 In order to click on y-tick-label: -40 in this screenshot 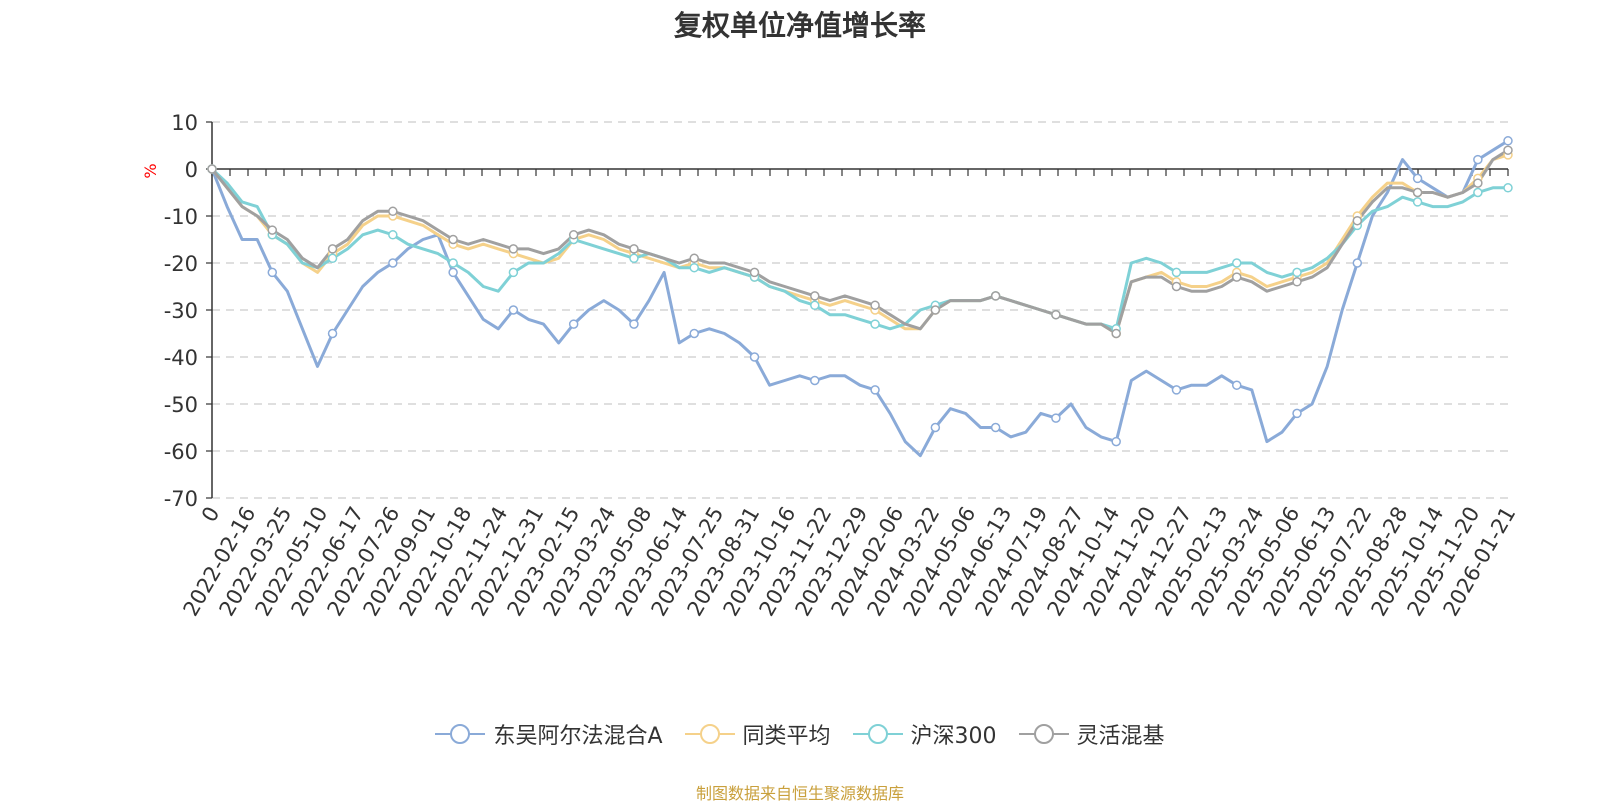, I will do `click(181, 358)`.